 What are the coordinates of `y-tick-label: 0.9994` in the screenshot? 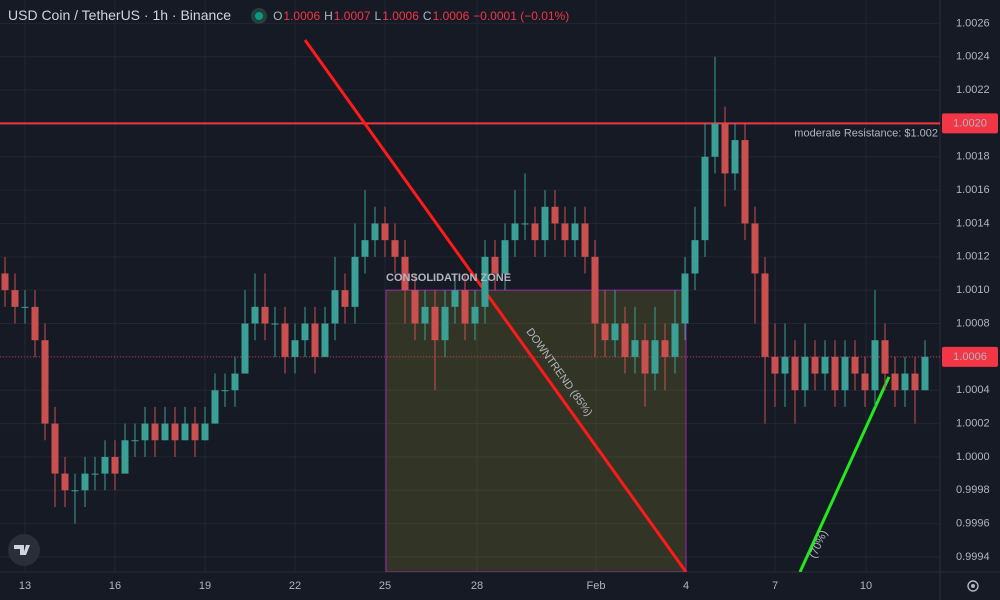 It's located at (973, 557).